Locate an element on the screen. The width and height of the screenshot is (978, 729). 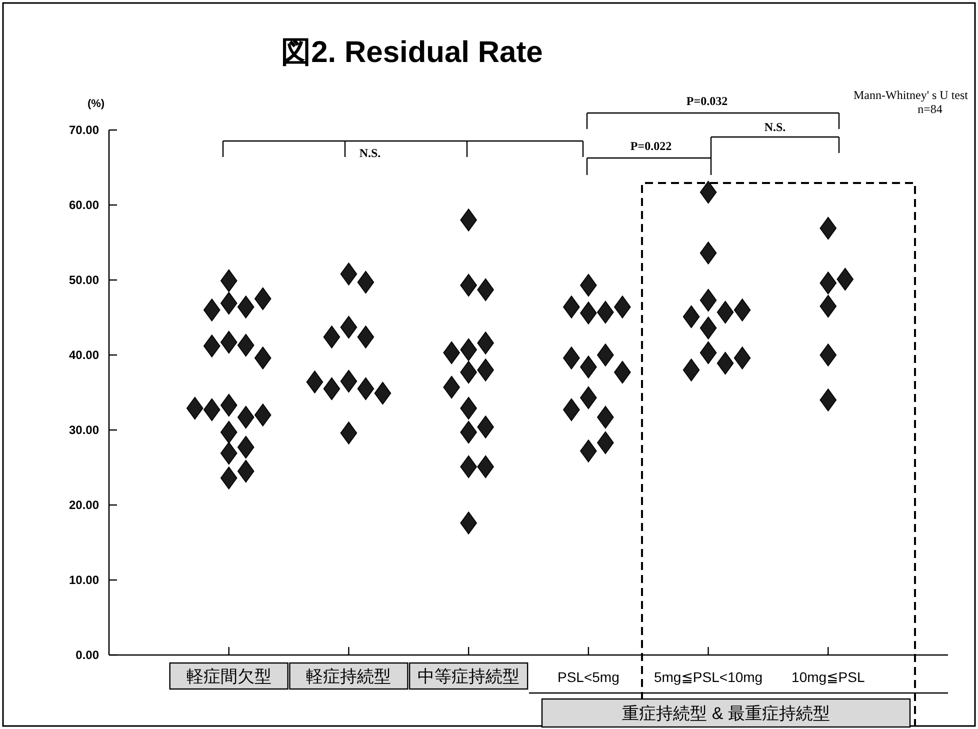
chart-title: 図2. Residual Rate is located at coordinates (412, 52).